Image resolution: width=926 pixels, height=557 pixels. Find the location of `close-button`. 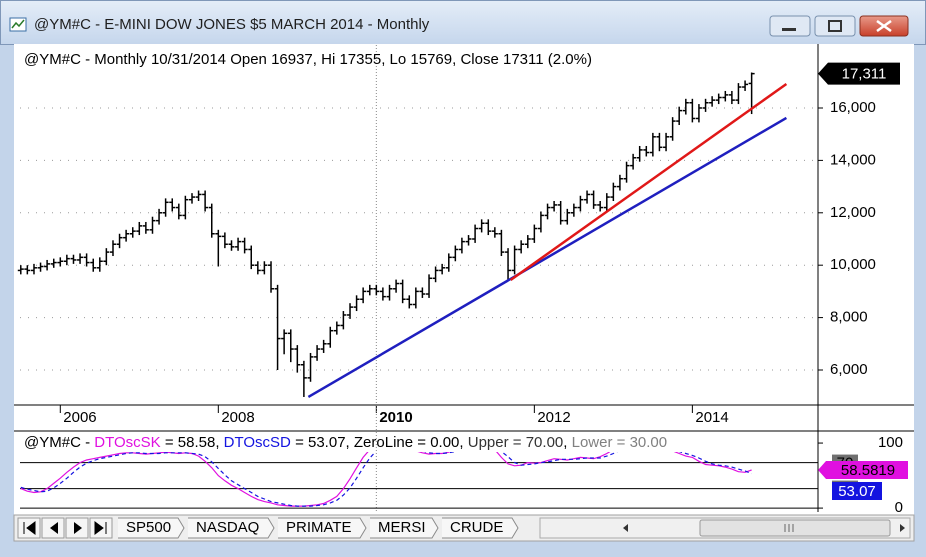

close-button is located at coordinates (884, 26).